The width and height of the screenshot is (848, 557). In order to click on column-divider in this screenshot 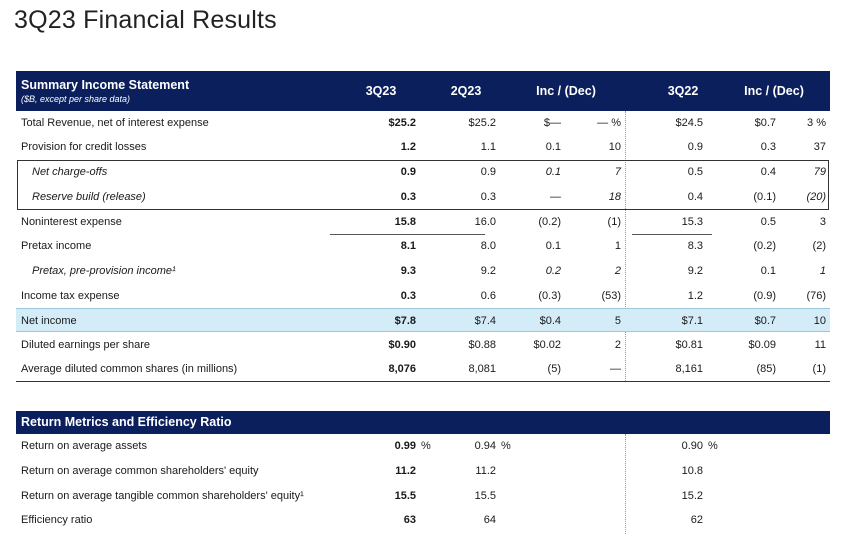, I will do `click(625, 246)`.